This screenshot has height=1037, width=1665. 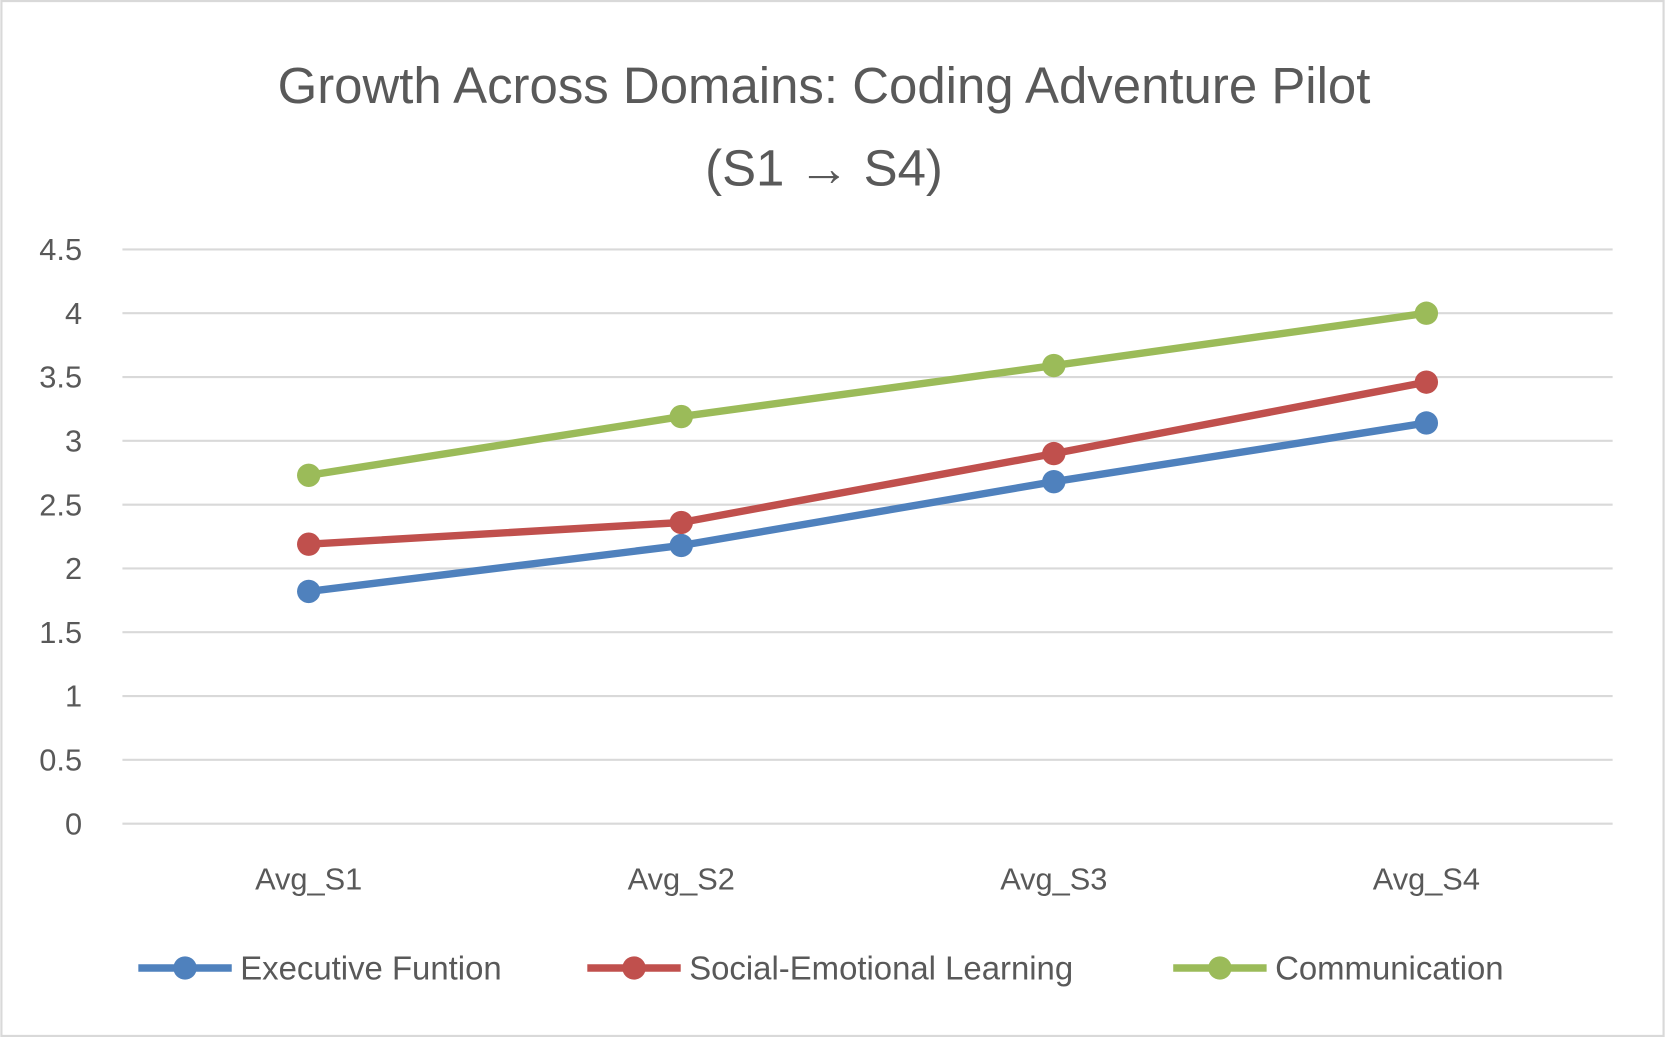 I want to click on legend-item: Social-Emotional Learning, so click(x=830, y=968).